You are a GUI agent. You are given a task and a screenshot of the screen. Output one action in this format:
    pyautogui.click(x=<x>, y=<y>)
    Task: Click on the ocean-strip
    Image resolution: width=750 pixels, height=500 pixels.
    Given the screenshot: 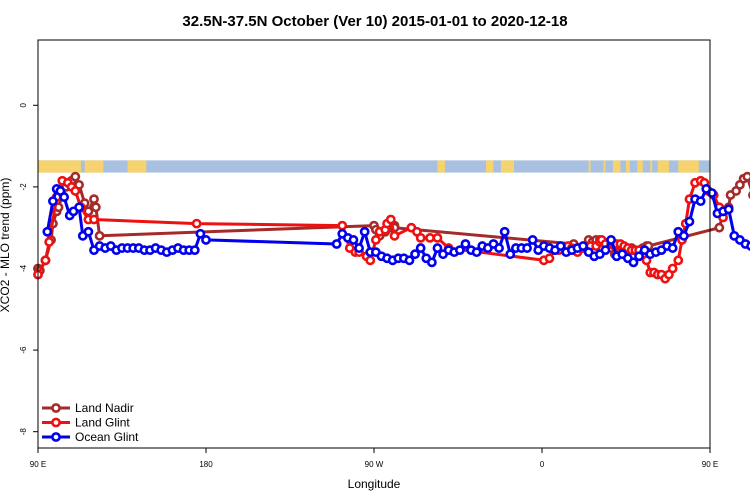 What is the action you would take?
    pyautogui.click(x=374, y=166)
    